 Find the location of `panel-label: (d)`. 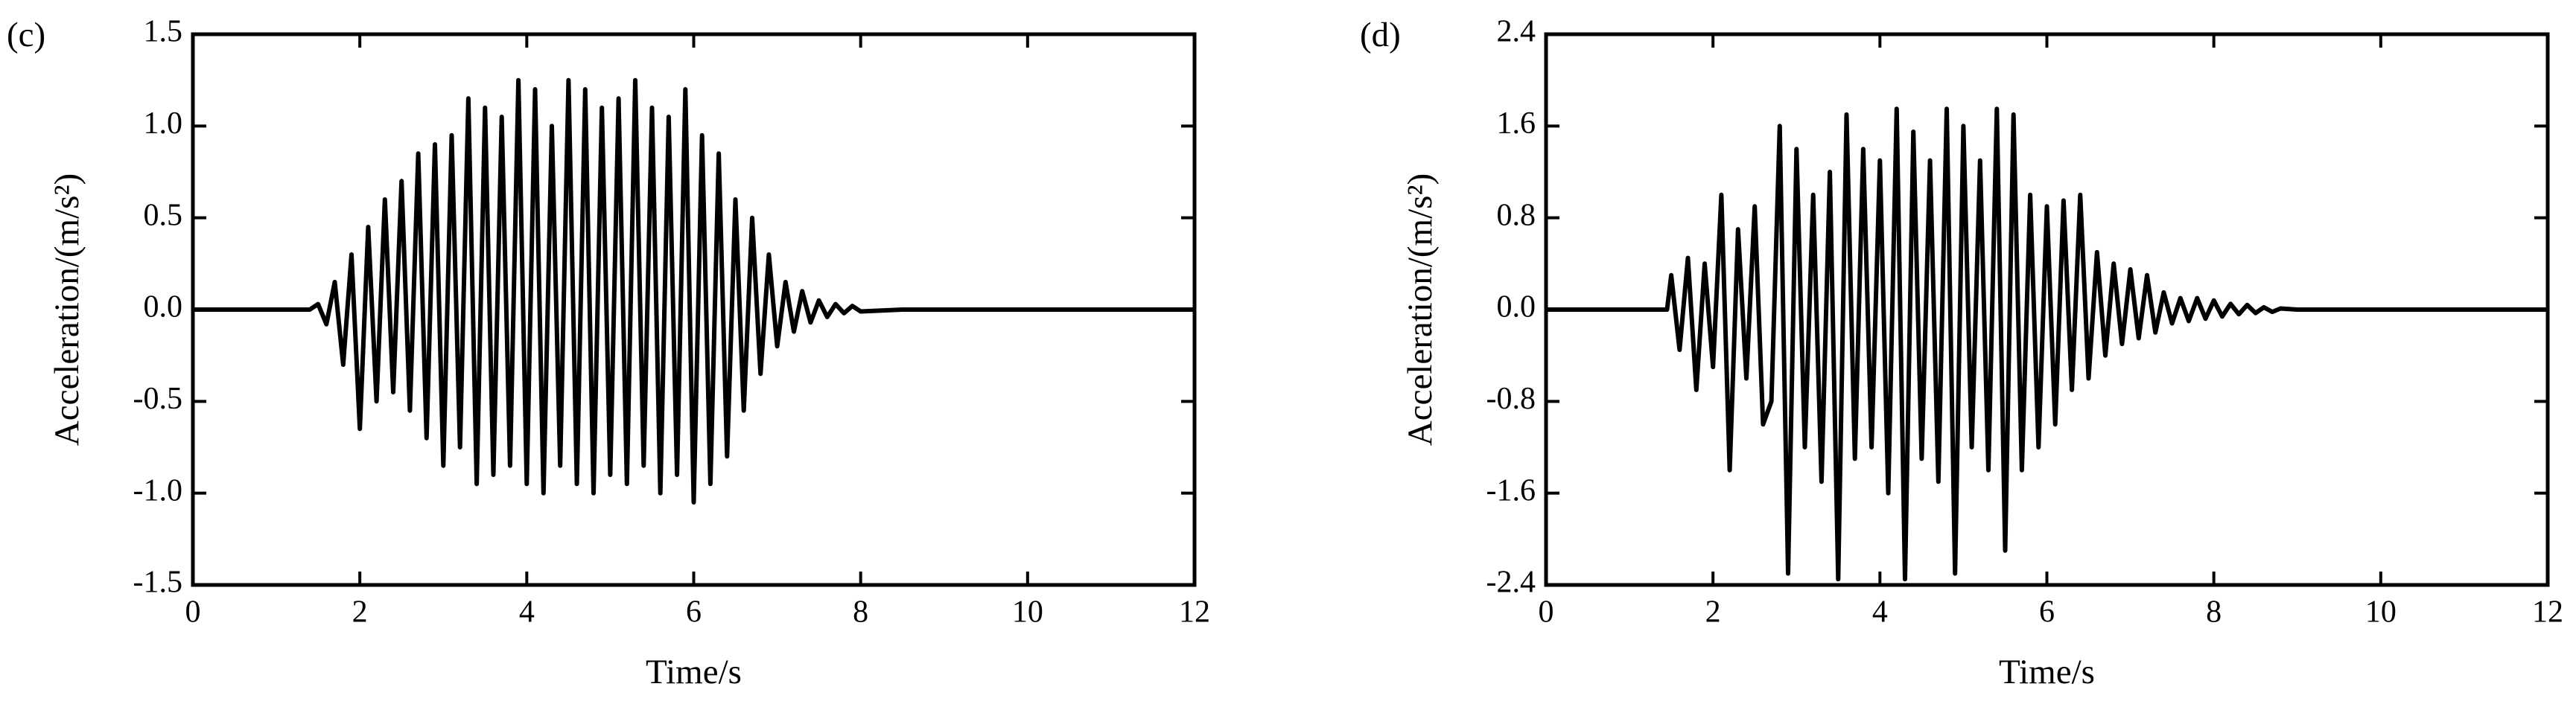

panel-label: (d) is located at coordinates (1380, 35).